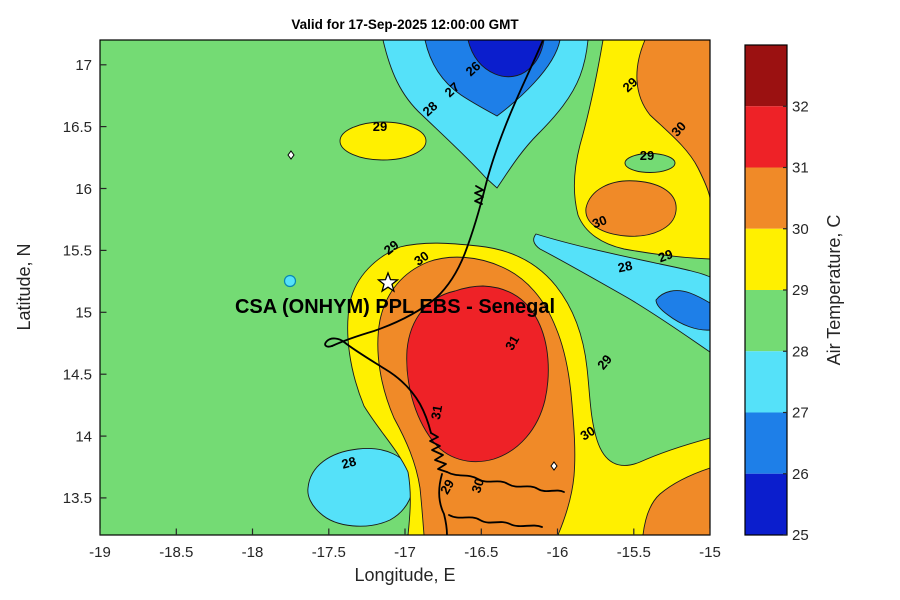 This screenshot has height=600, width=900. What do you see at coordinates (438, 452) in the screenshot?
I see `coastline-saloum-delta` at bounding box center [438, 452].